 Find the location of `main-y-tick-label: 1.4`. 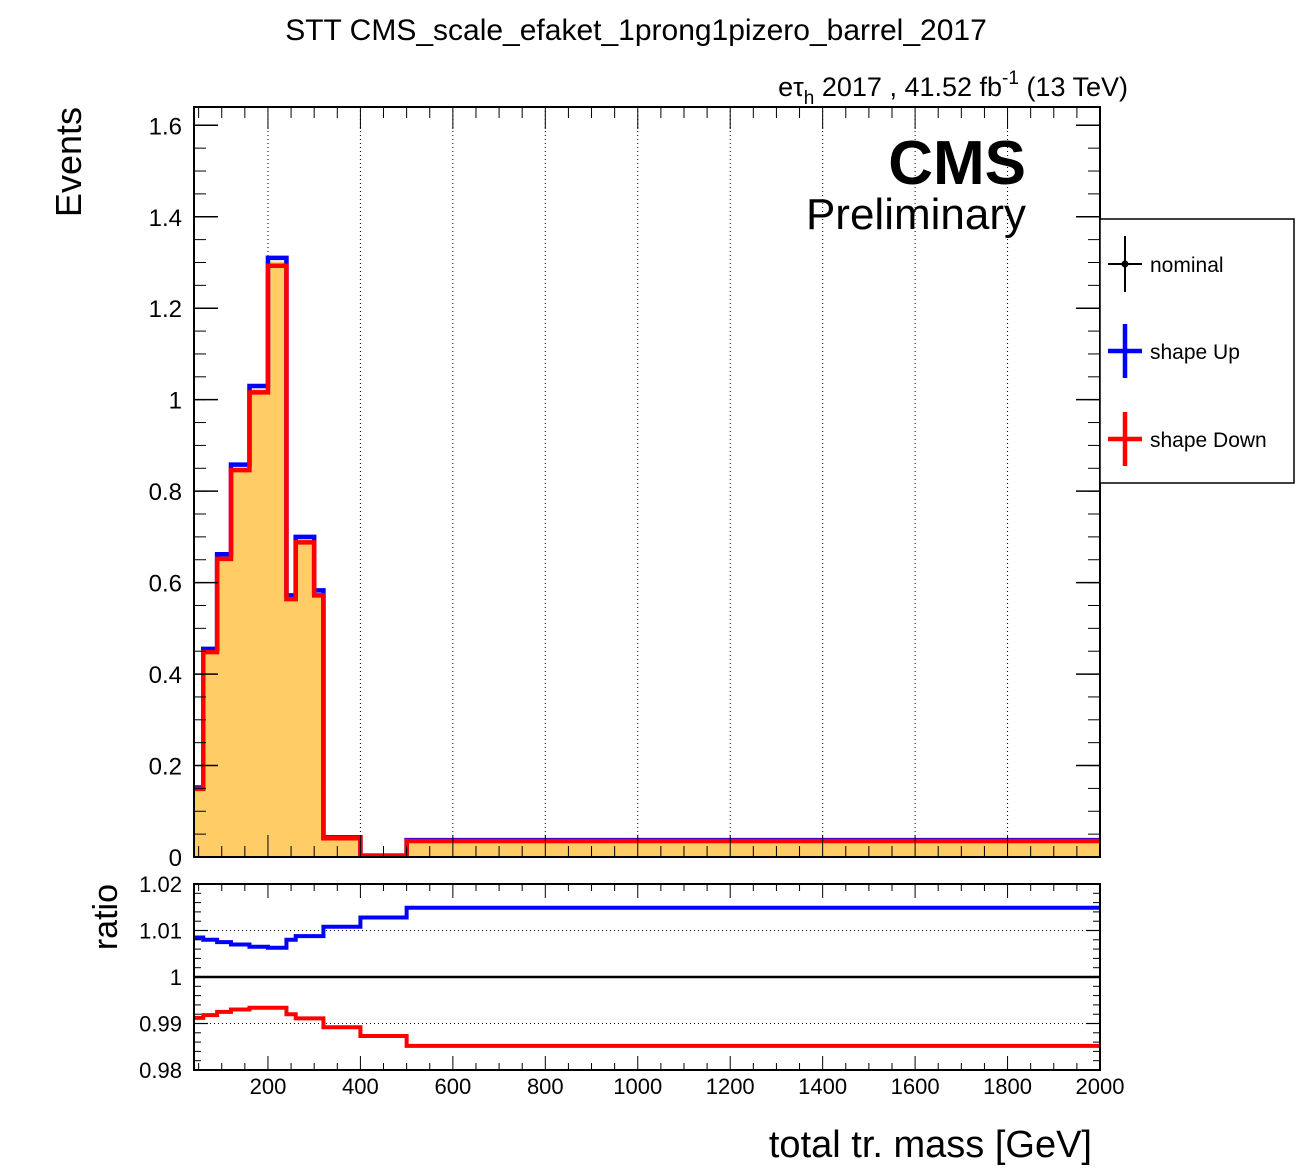

main-y-tick-label: 1.4 is located at coordinates (165, 218).